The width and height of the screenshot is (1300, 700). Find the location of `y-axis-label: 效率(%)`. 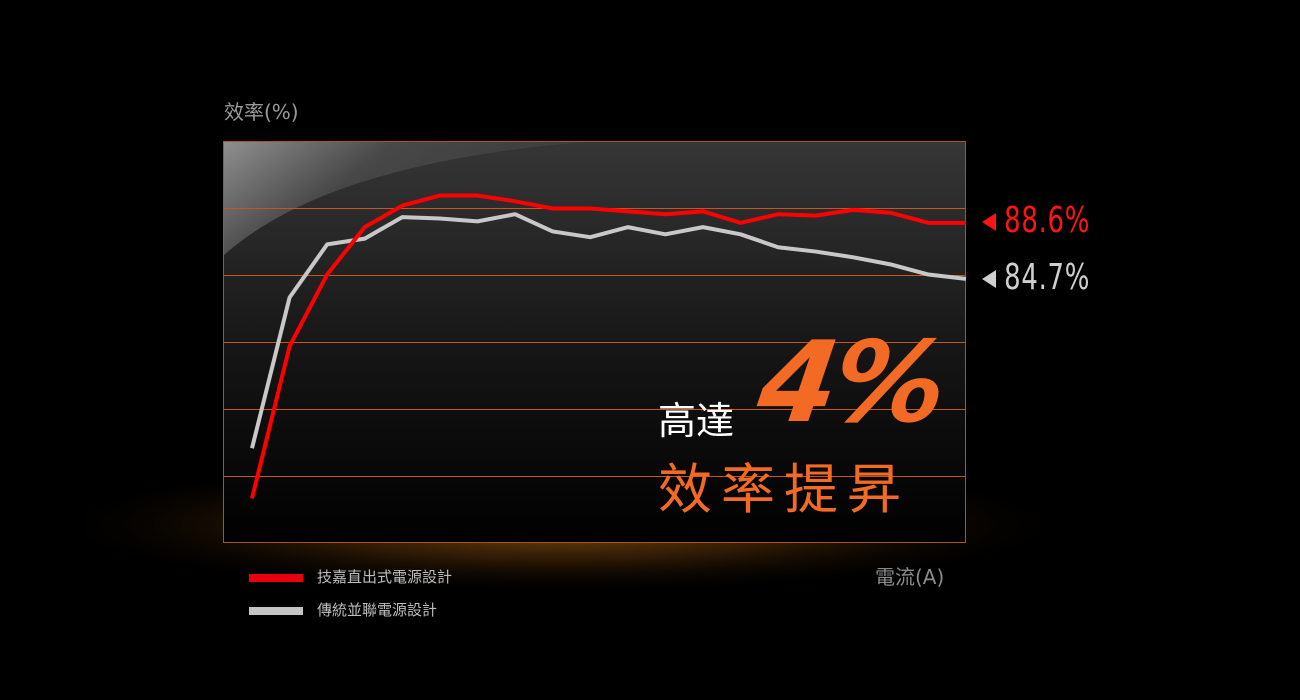

y-axis-label: 效率(%) is located at coordinates (261, 112).